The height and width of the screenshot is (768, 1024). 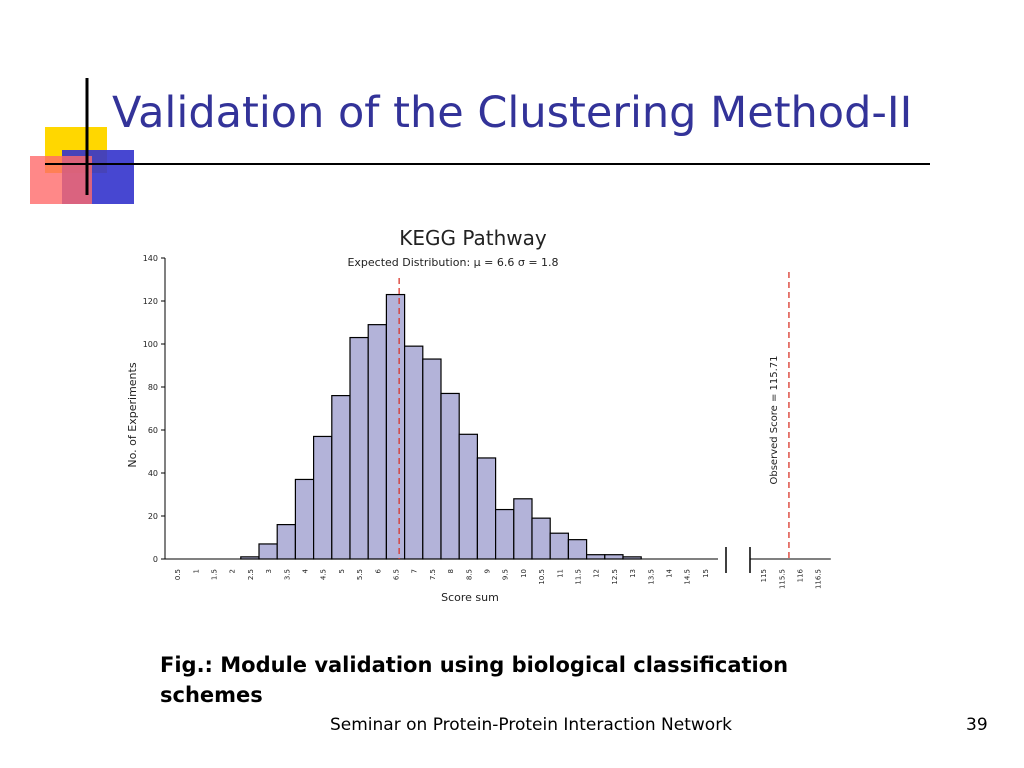 What do you see at coordinates (451, 571) in the screenshot?
I see `x-tick-label: 8` at bounding box center [451, 571].